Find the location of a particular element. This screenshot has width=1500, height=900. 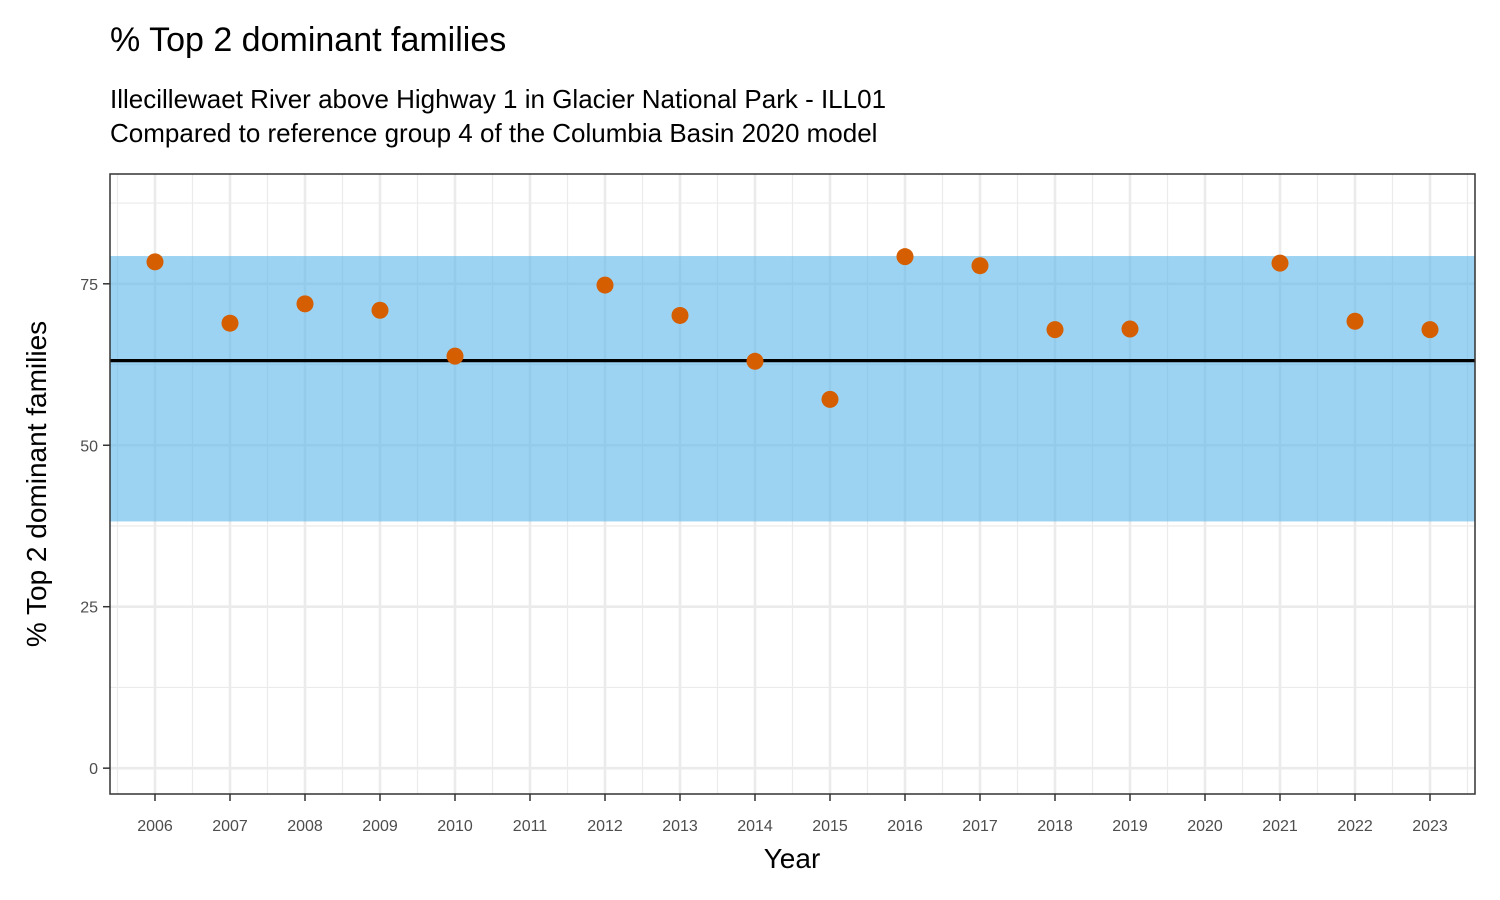

x-tick-label-2021: 2021 is located at coordinates (1280, 826).